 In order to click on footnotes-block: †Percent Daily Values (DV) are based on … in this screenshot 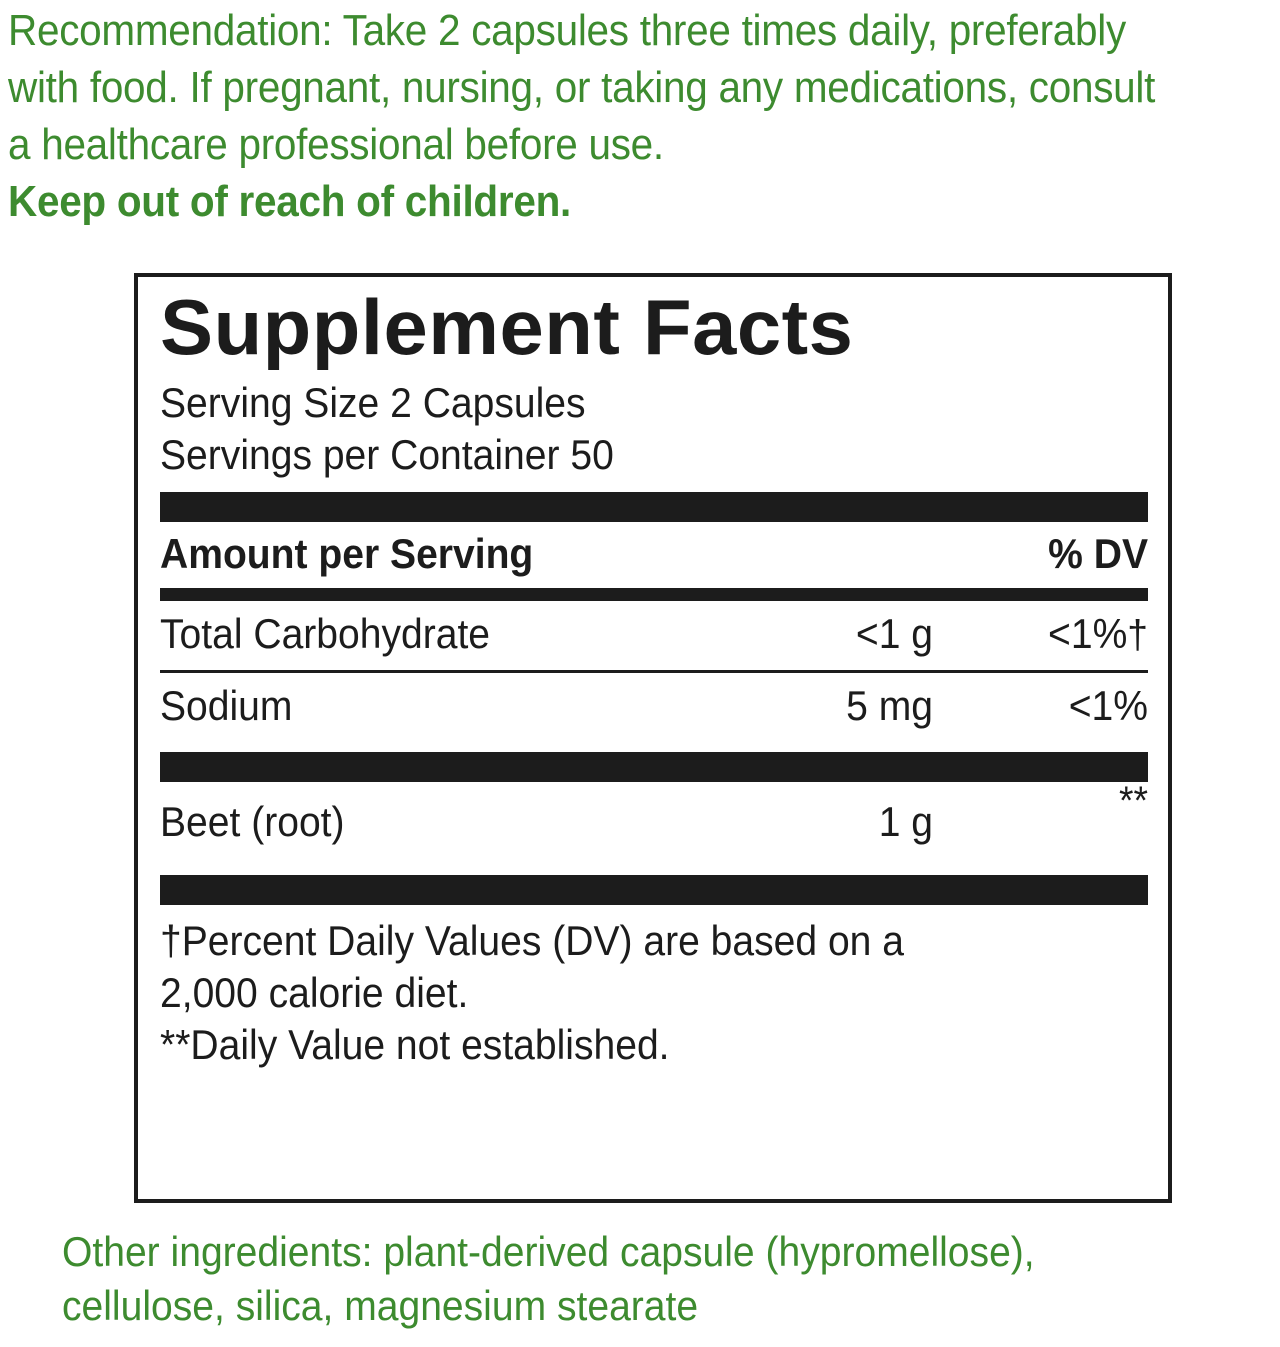, I will do `click(654, 993)`.